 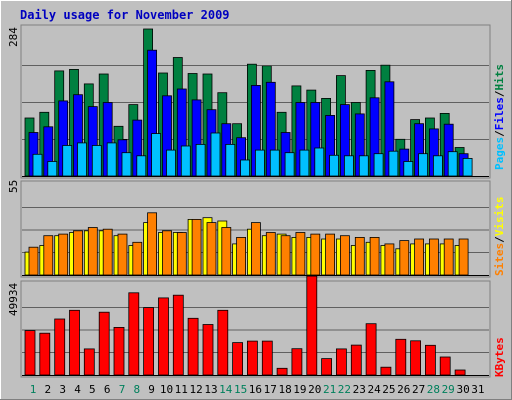 I want to click on x-tick-label-15: 15, so click(x=240, y=389).